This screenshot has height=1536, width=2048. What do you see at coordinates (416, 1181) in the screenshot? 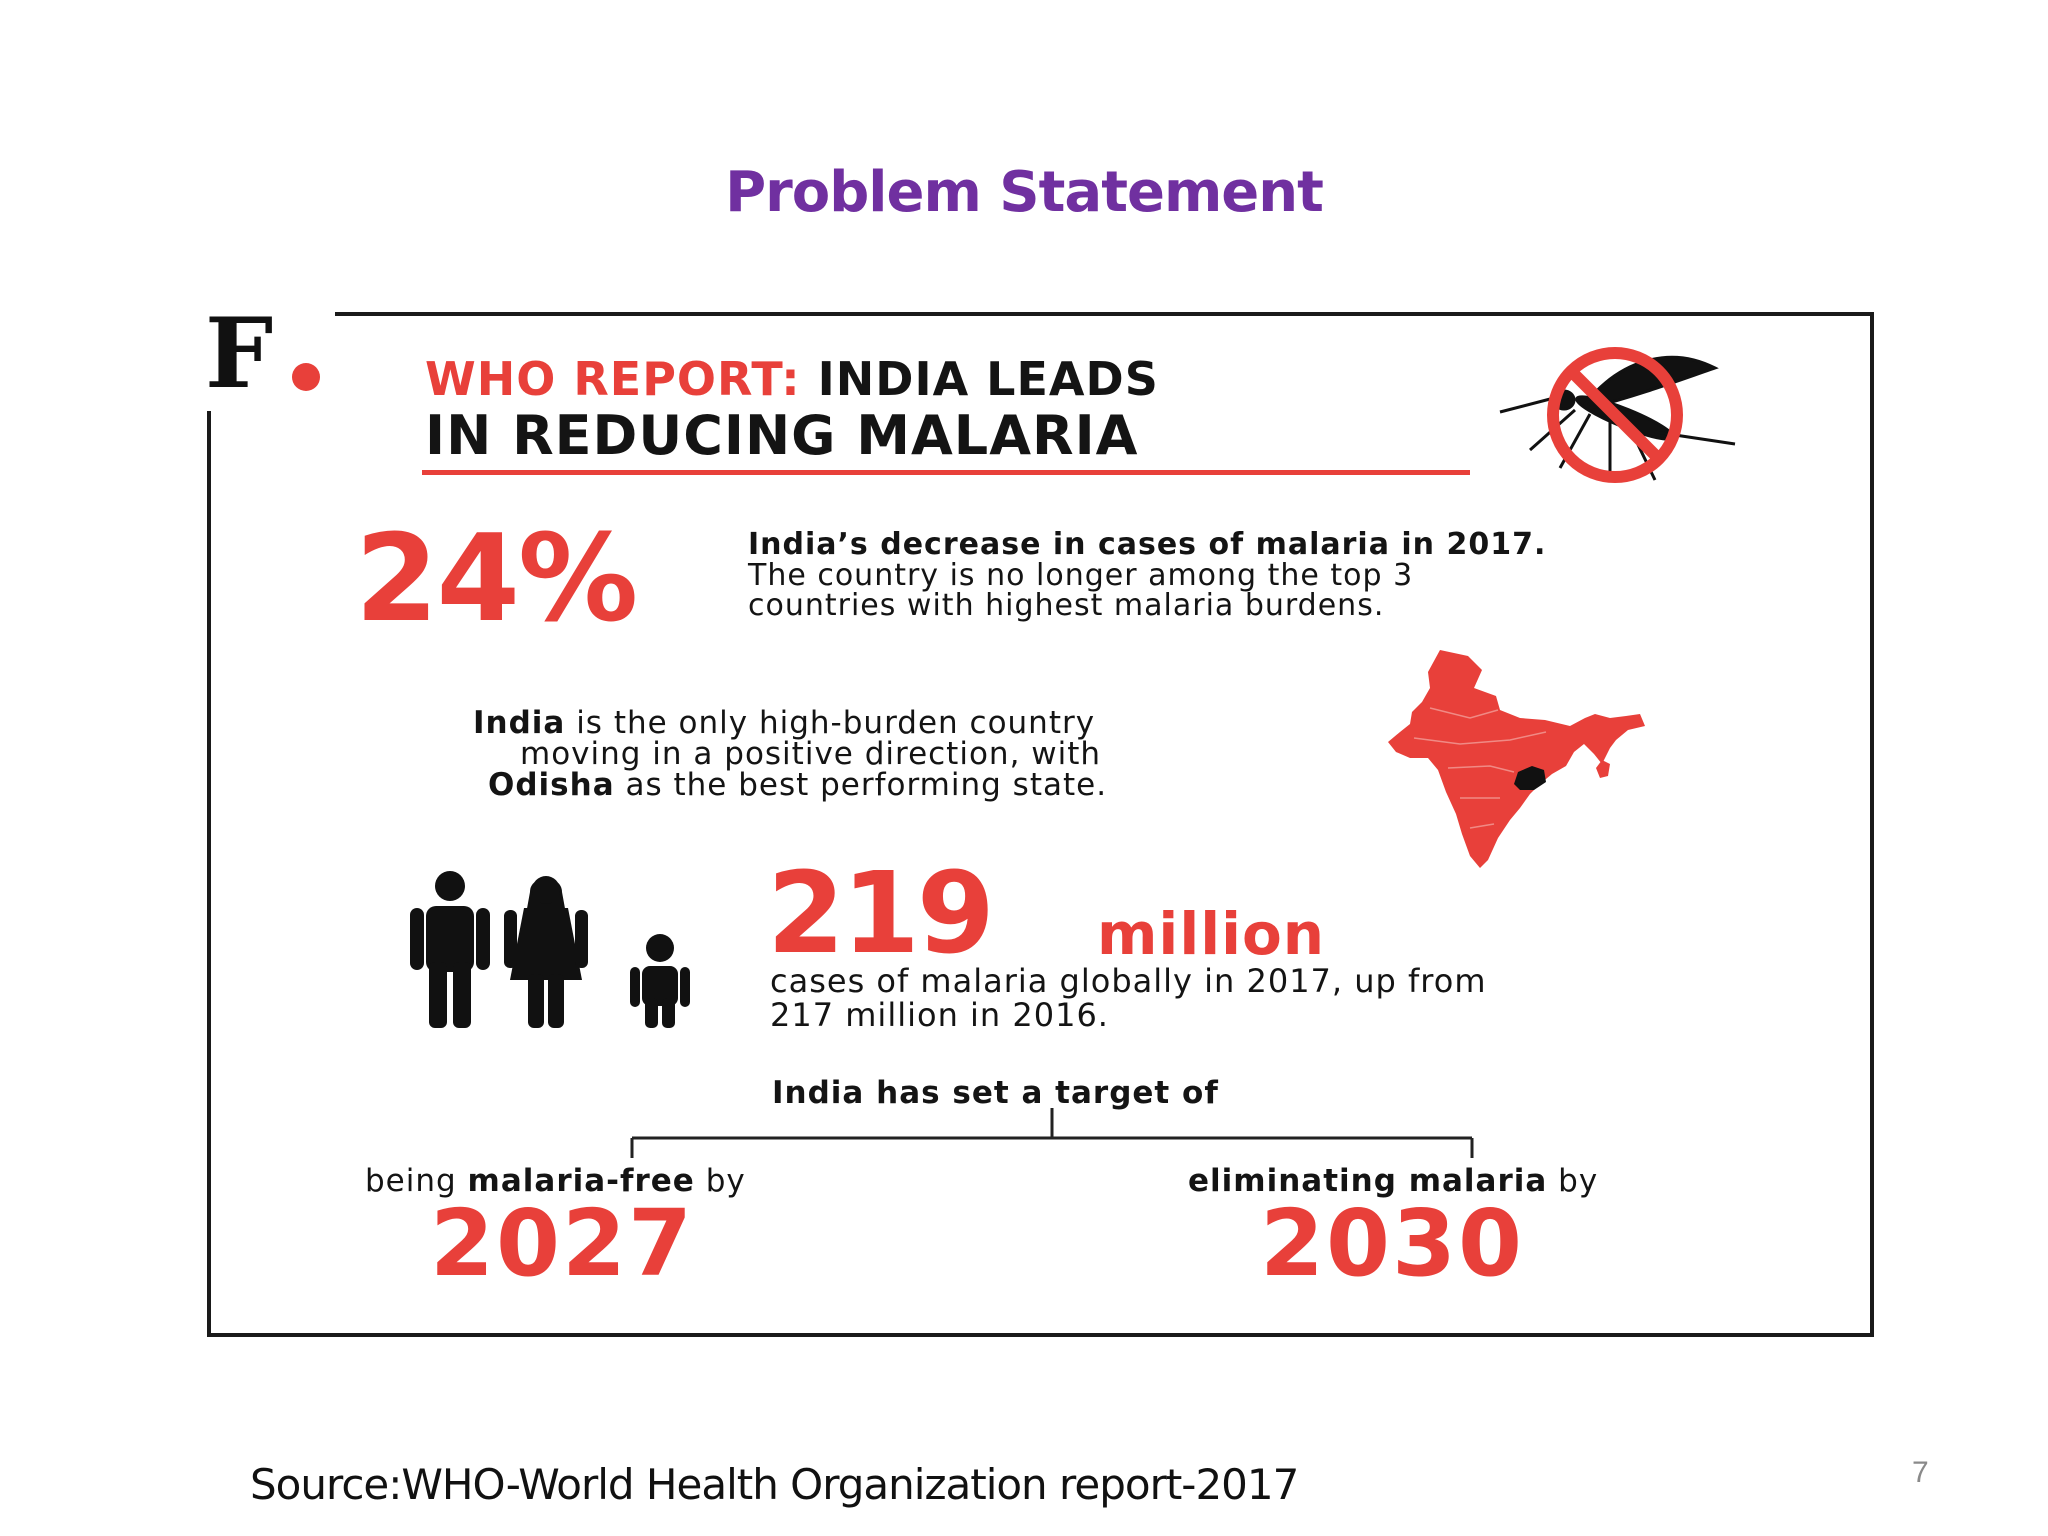
I see `target-left-pre: being` at bounding box center [416, 1181].